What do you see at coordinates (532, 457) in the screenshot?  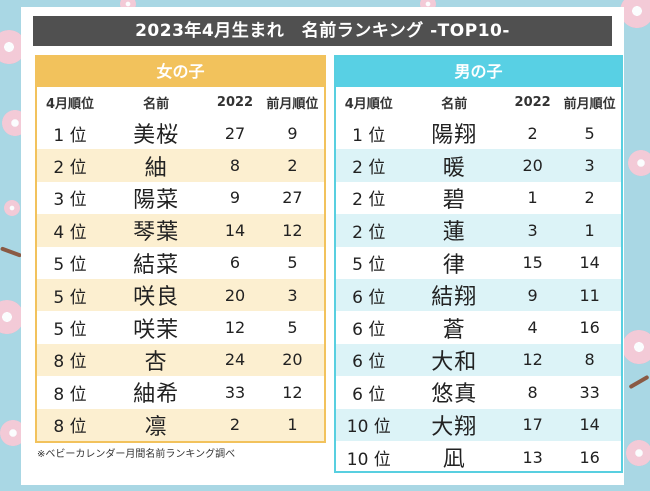 I see `year-2022-cell: 13` at bounding box center [532, 457].